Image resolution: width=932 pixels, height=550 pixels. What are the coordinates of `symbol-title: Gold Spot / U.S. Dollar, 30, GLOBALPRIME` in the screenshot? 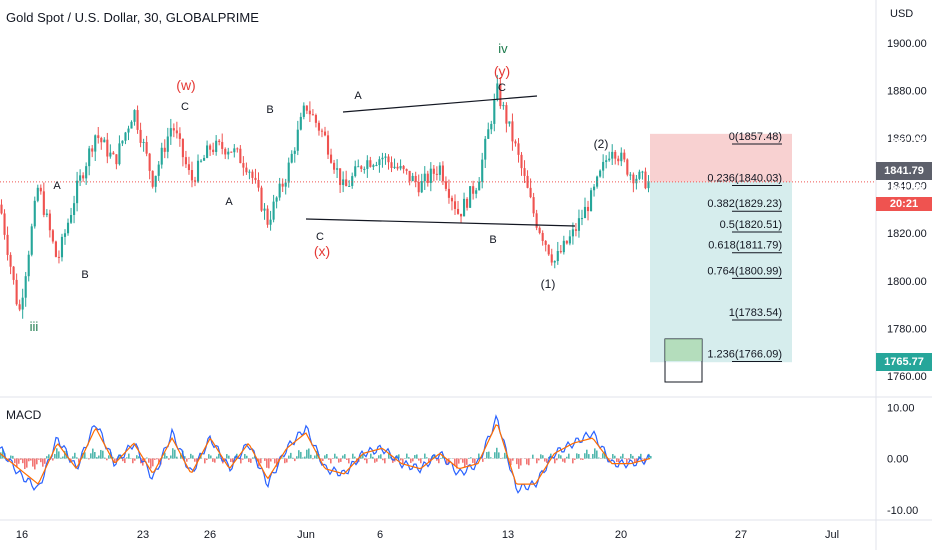 It's located at (132, 17).